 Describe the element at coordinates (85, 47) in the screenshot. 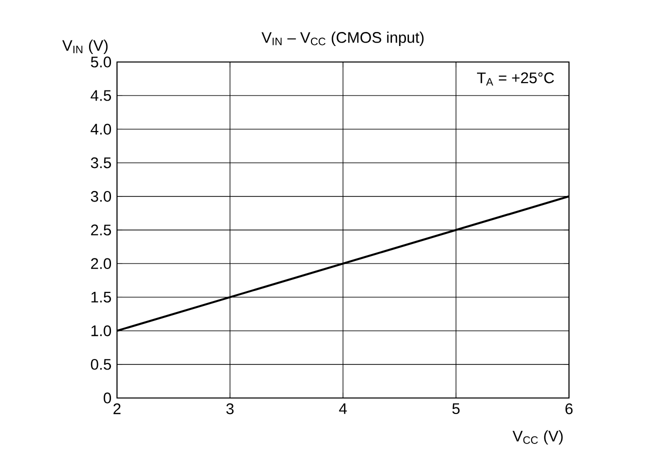

I see `y-axis-title: V$_{IN}$ (V)` at that location.